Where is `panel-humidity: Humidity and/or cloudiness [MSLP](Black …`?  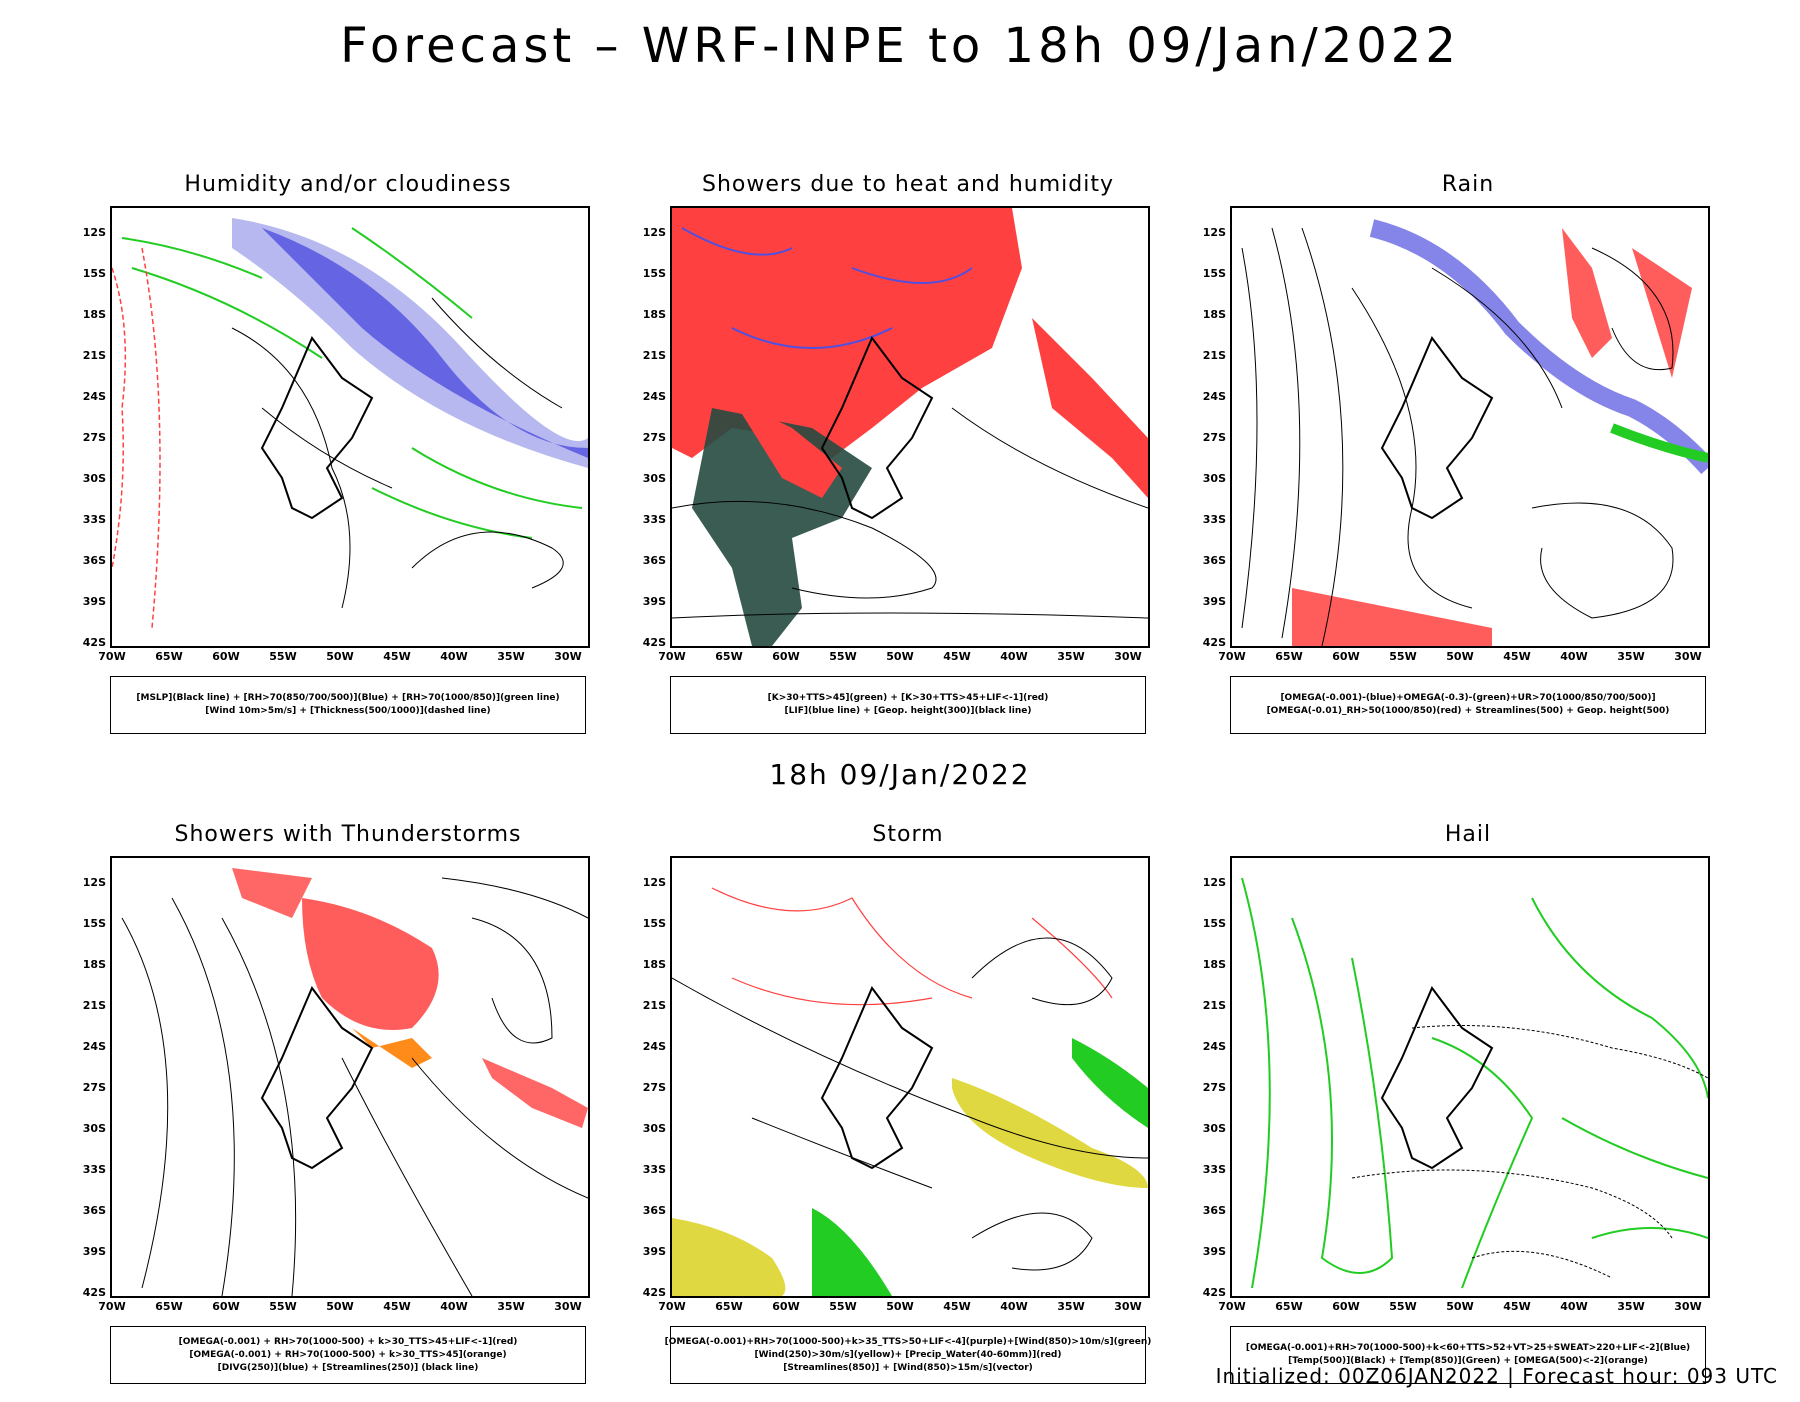
panel-humidity: Humidity and/or cloudiness [MSLP](Black … is located at coordinates (348, 462).